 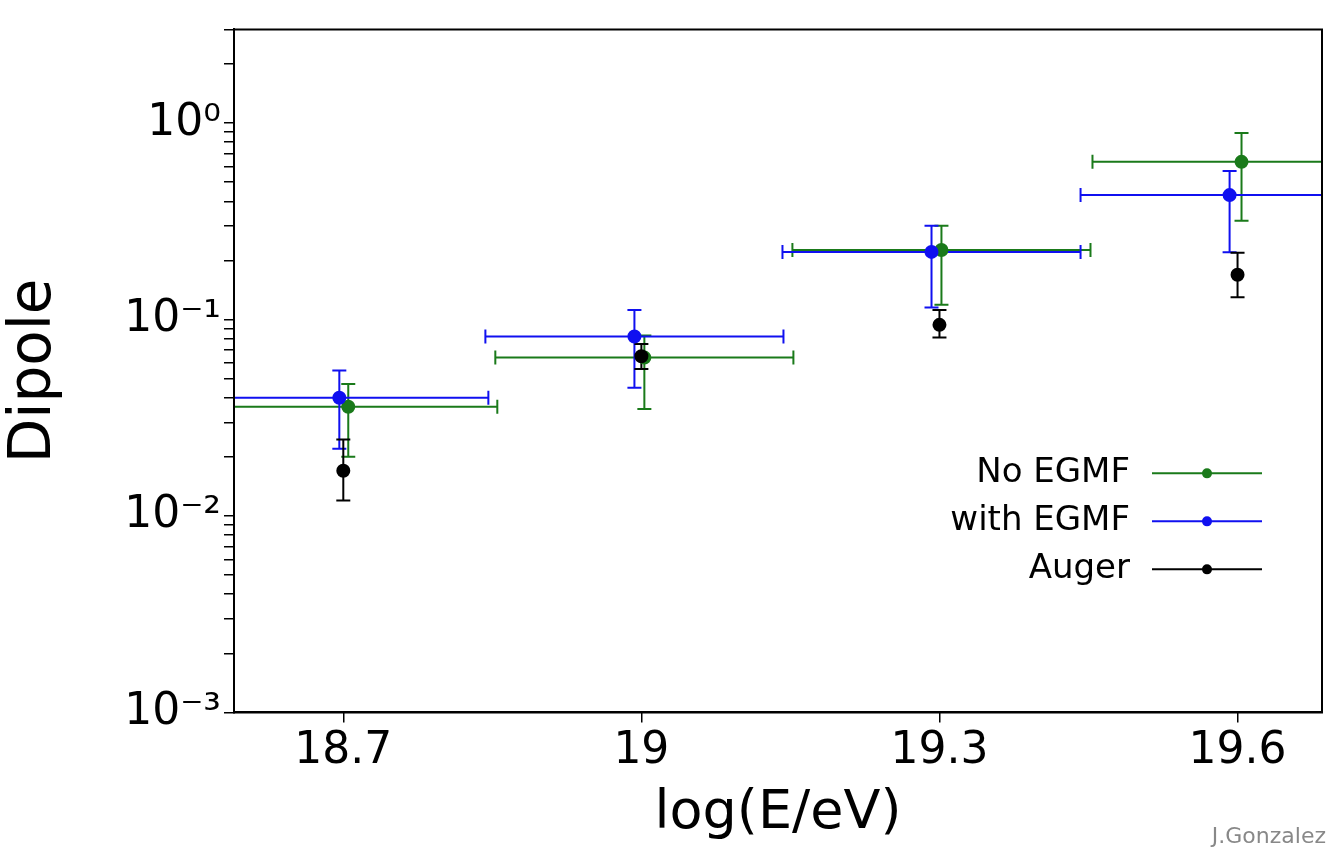 What do you see at coordinates (641, 748) in the screenshot?
I see `x-tick-label: 19` at bounding box center [641, 748].